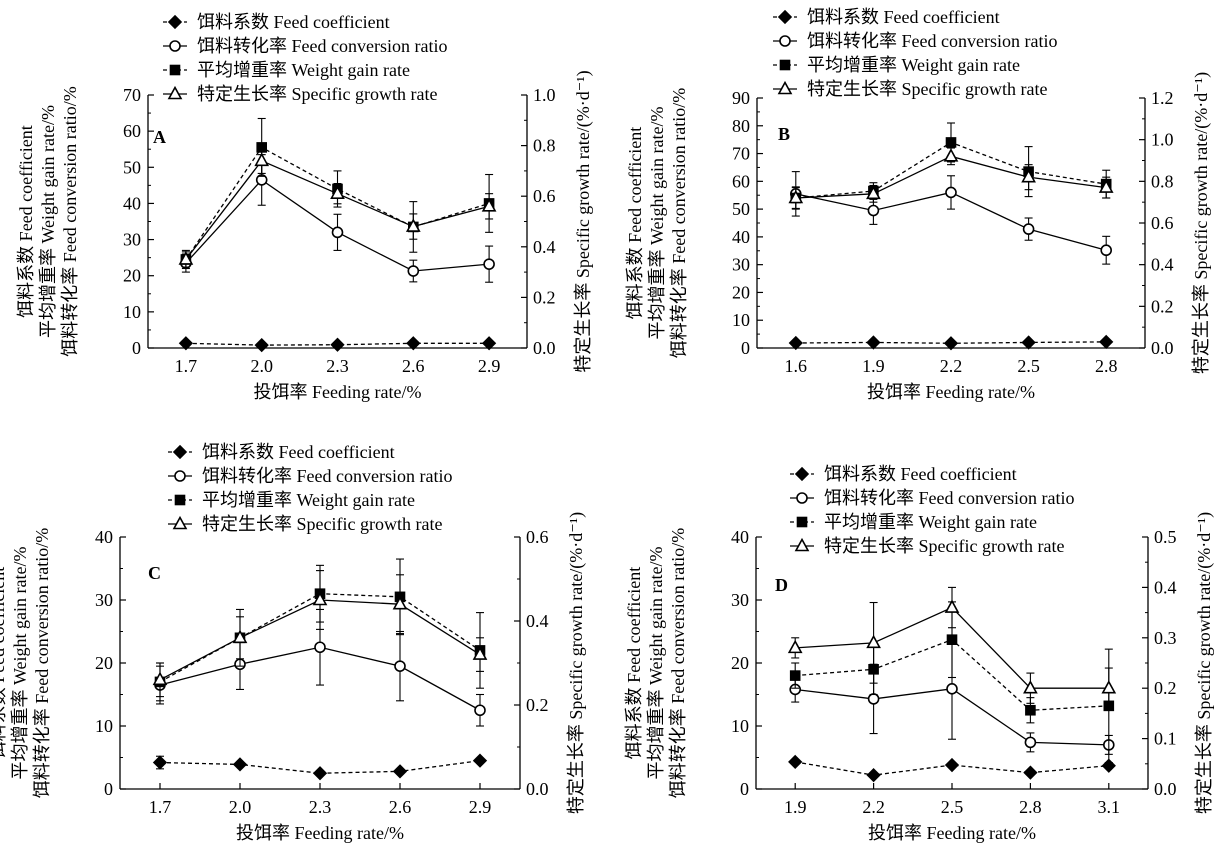 This screenshot has width=1218, height=849. What do you see at coordinates (186, 366) in the screenshot?
I see `x-tick-label: 1.7` at bounding box center [186, 366].